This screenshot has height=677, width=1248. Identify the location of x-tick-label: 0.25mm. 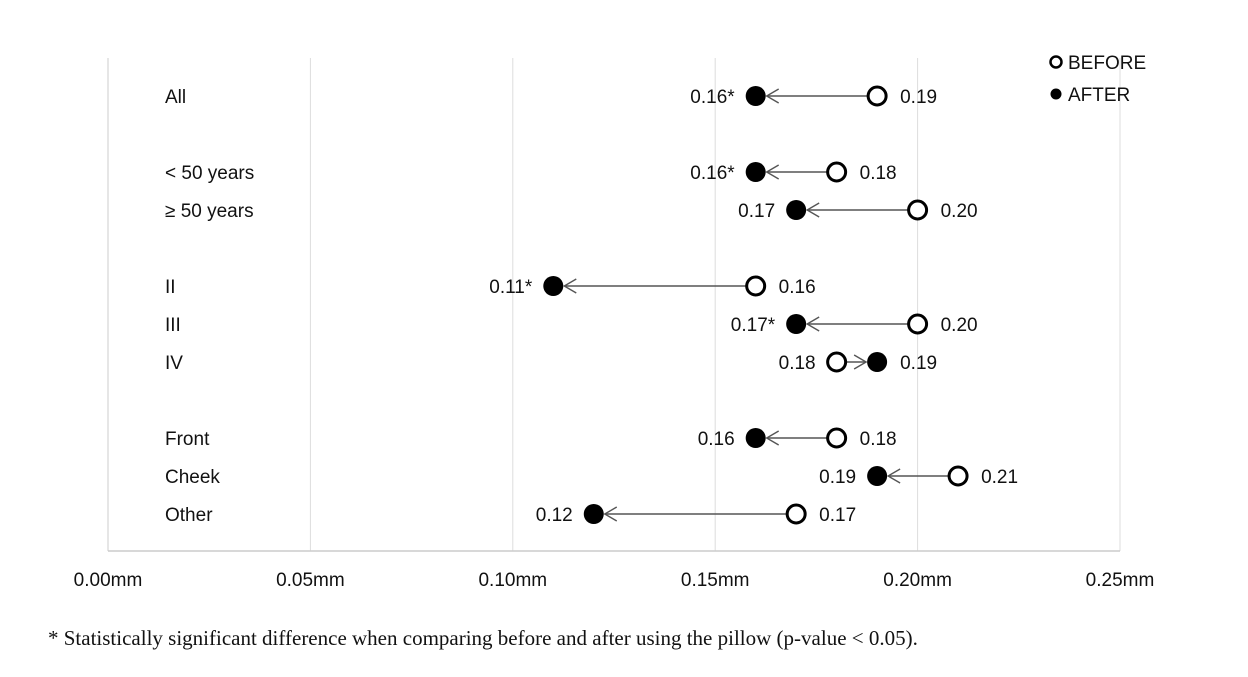
(1120, 580).